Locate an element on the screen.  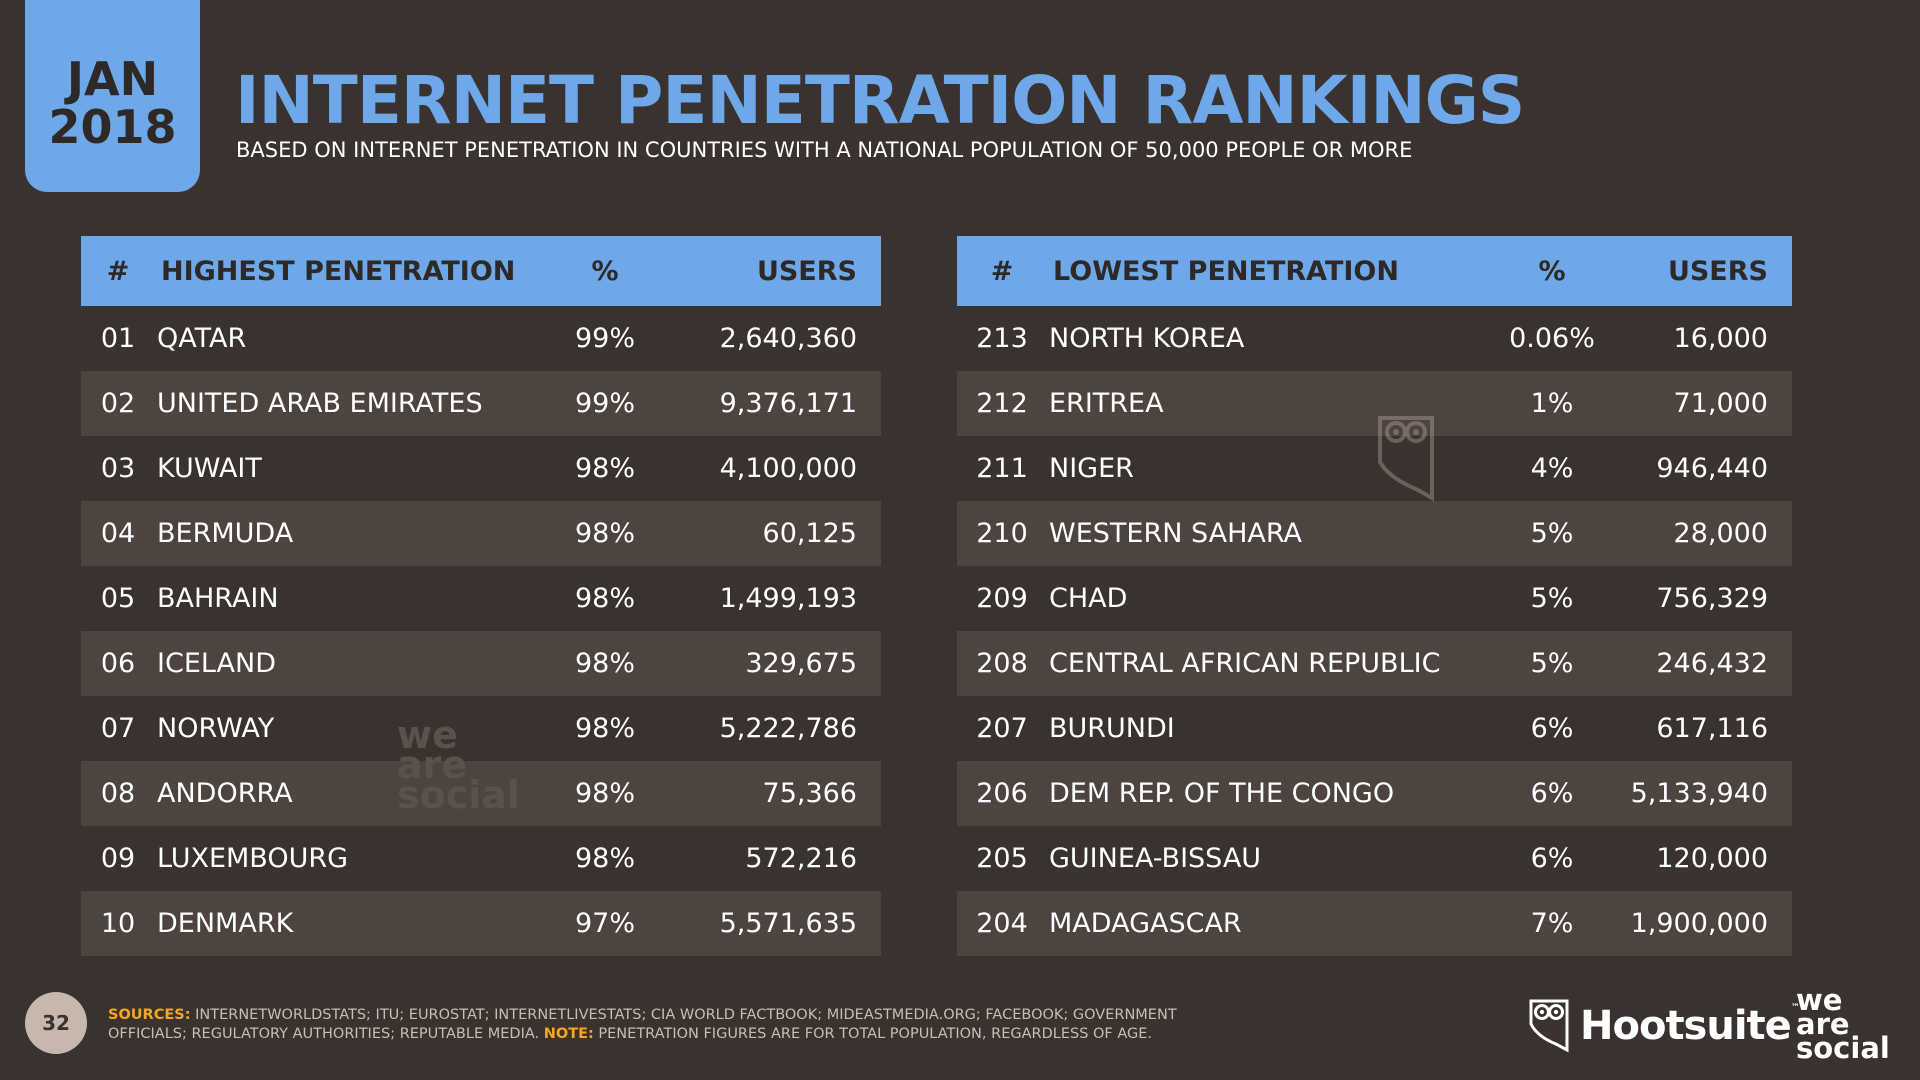
note-label: NOTE: is located at coordinates (568, 1034).